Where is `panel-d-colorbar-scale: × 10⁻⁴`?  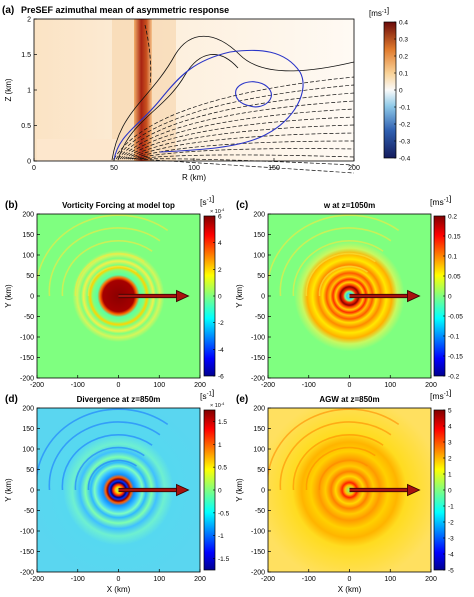
panel-d-colorbar-scale: × 10⁻⁴ is located at coordinates (217, 405).